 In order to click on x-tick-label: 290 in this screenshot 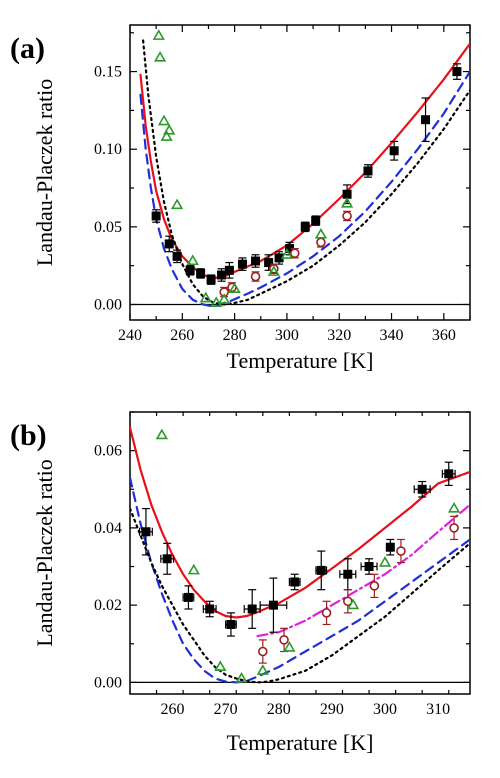, I will do `click(332, 709)`.